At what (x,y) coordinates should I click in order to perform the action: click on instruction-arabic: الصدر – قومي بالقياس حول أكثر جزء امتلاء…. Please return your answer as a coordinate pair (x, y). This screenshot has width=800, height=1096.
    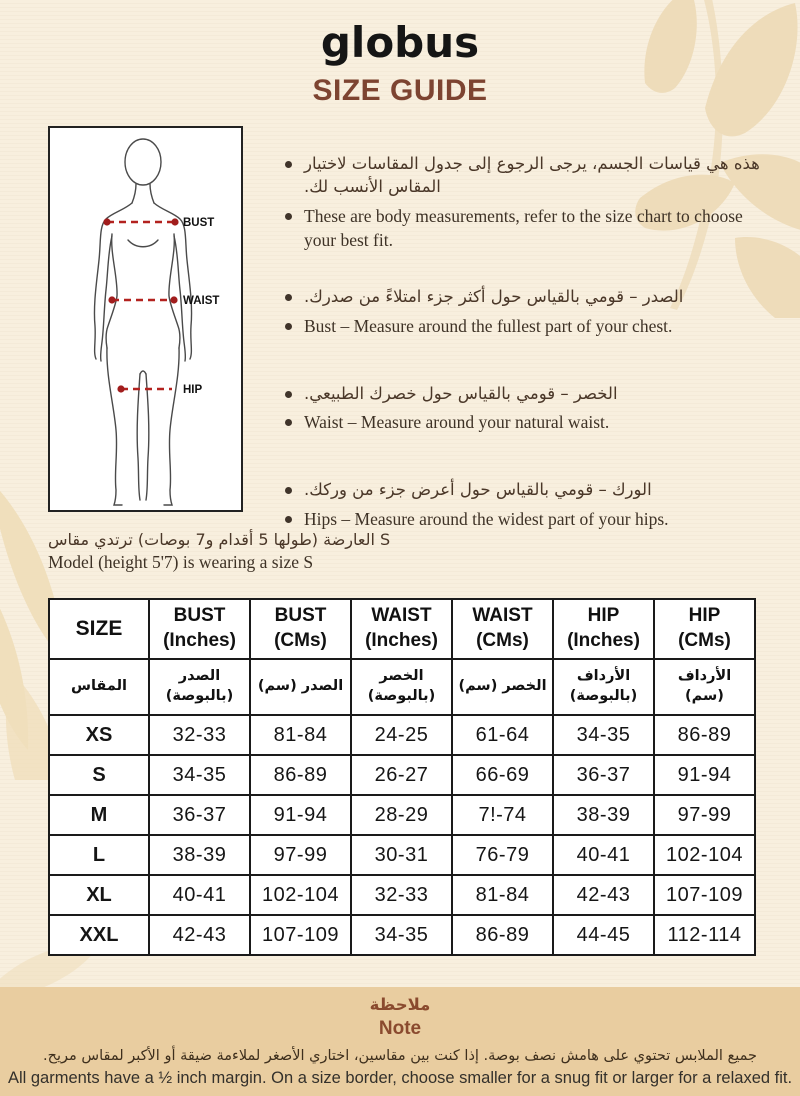
    Looking at the image, I should click on (494, 297).